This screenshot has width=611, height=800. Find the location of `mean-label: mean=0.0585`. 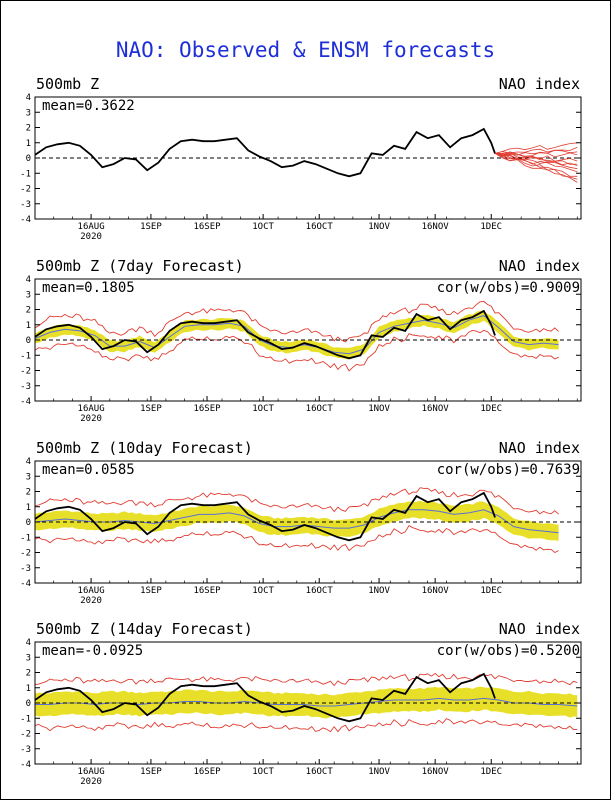

mean-label: mean=0.0585 is located at coordinates (88, 470).